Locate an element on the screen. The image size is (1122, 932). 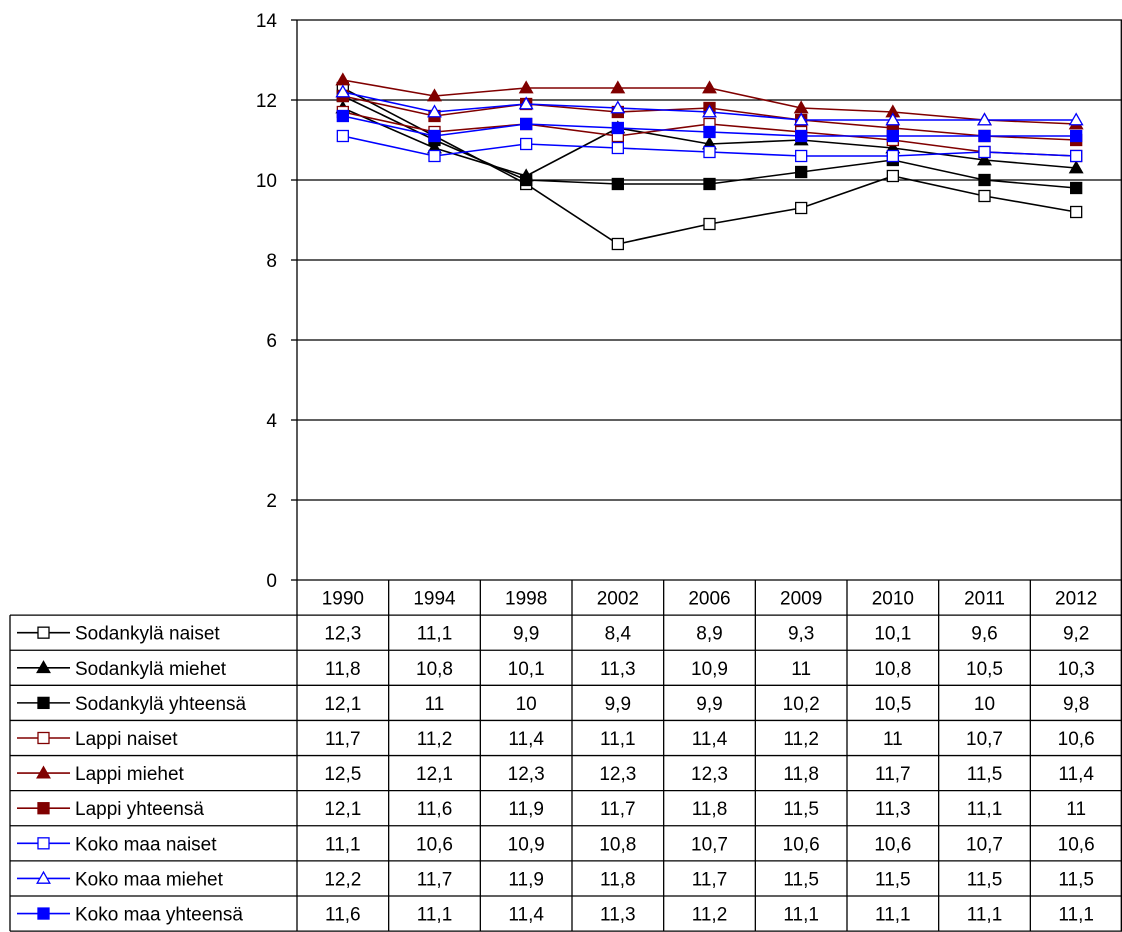
table-cell-sodankylä-miehet-1990: 11,8 is located at coordinates (343, 669).